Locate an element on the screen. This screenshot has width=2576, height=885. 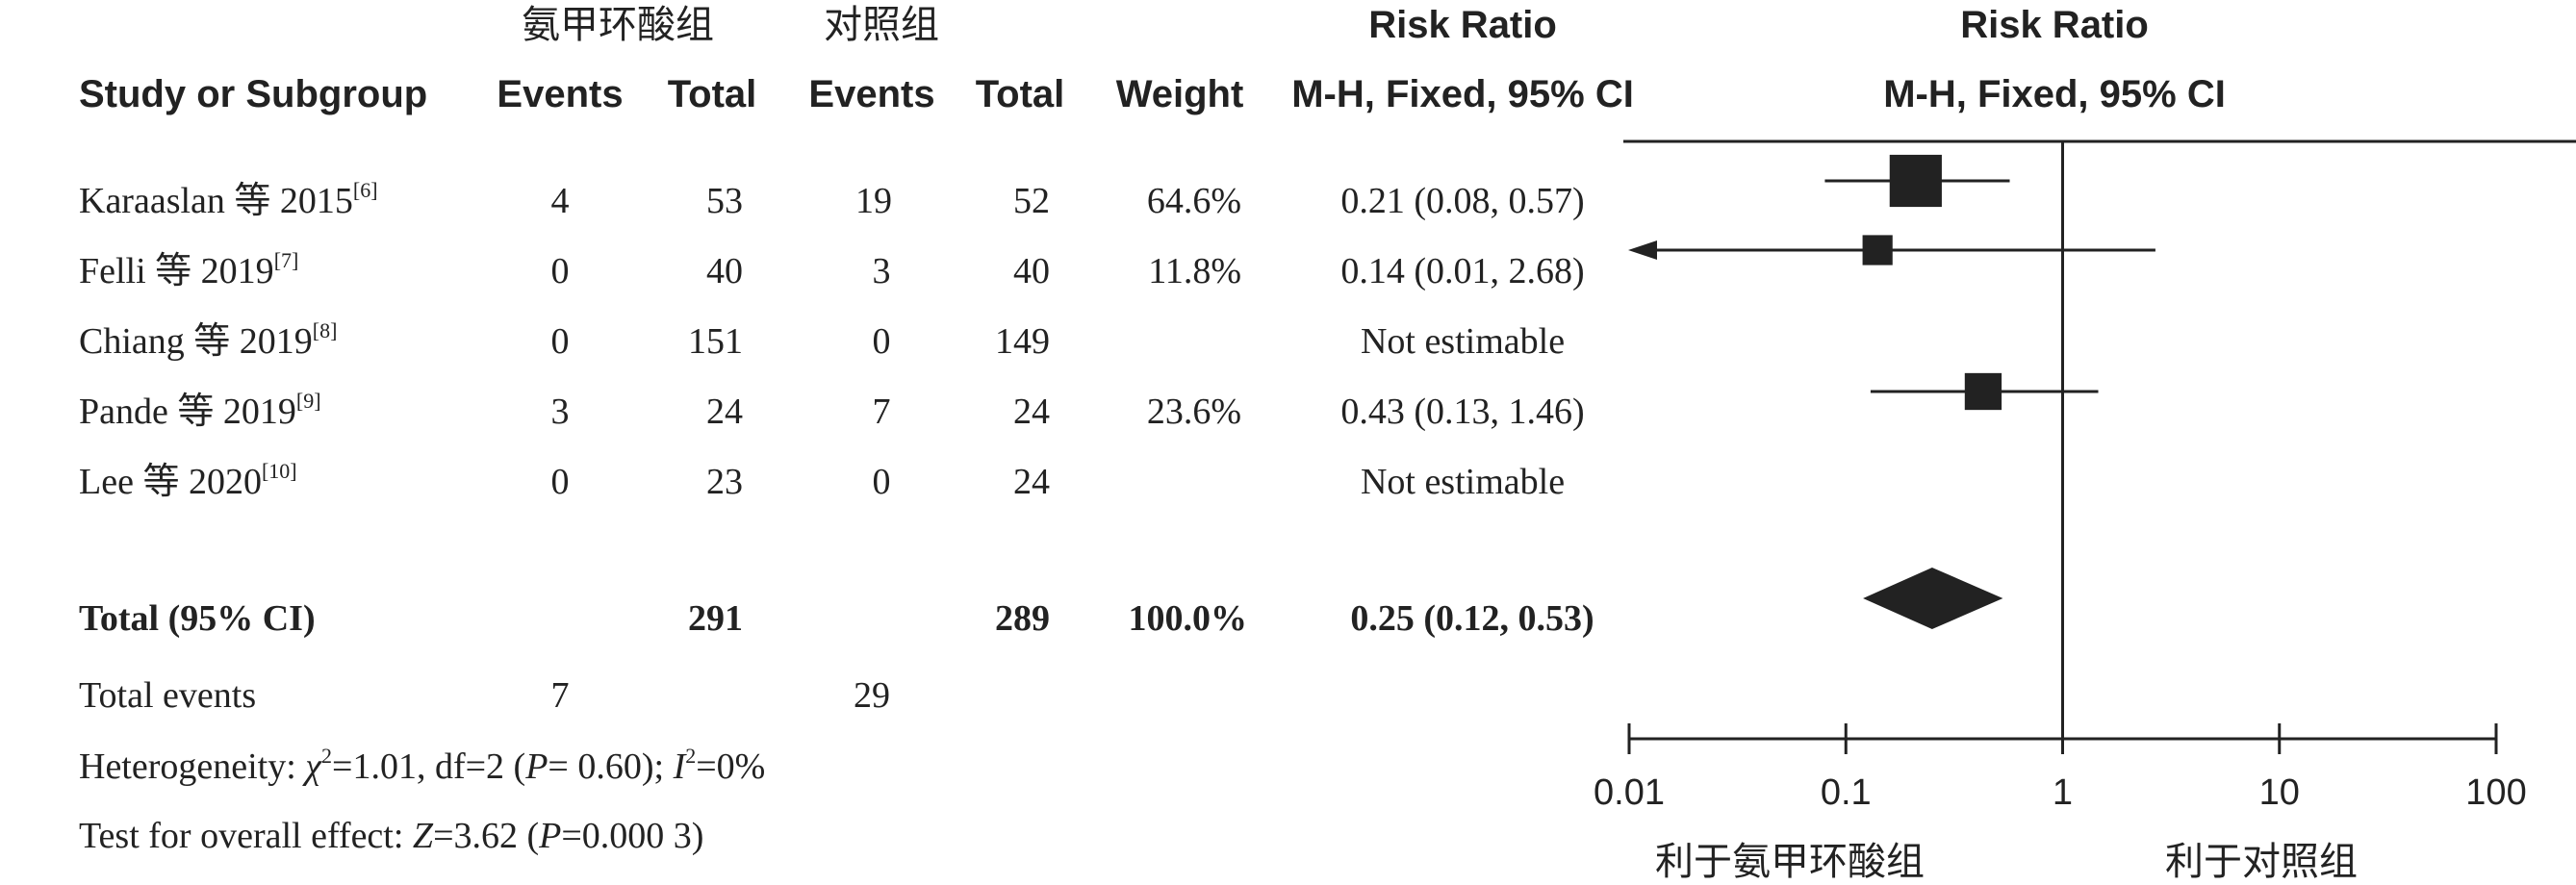
events2-cell: 3 is located at coordinates (881, 271).